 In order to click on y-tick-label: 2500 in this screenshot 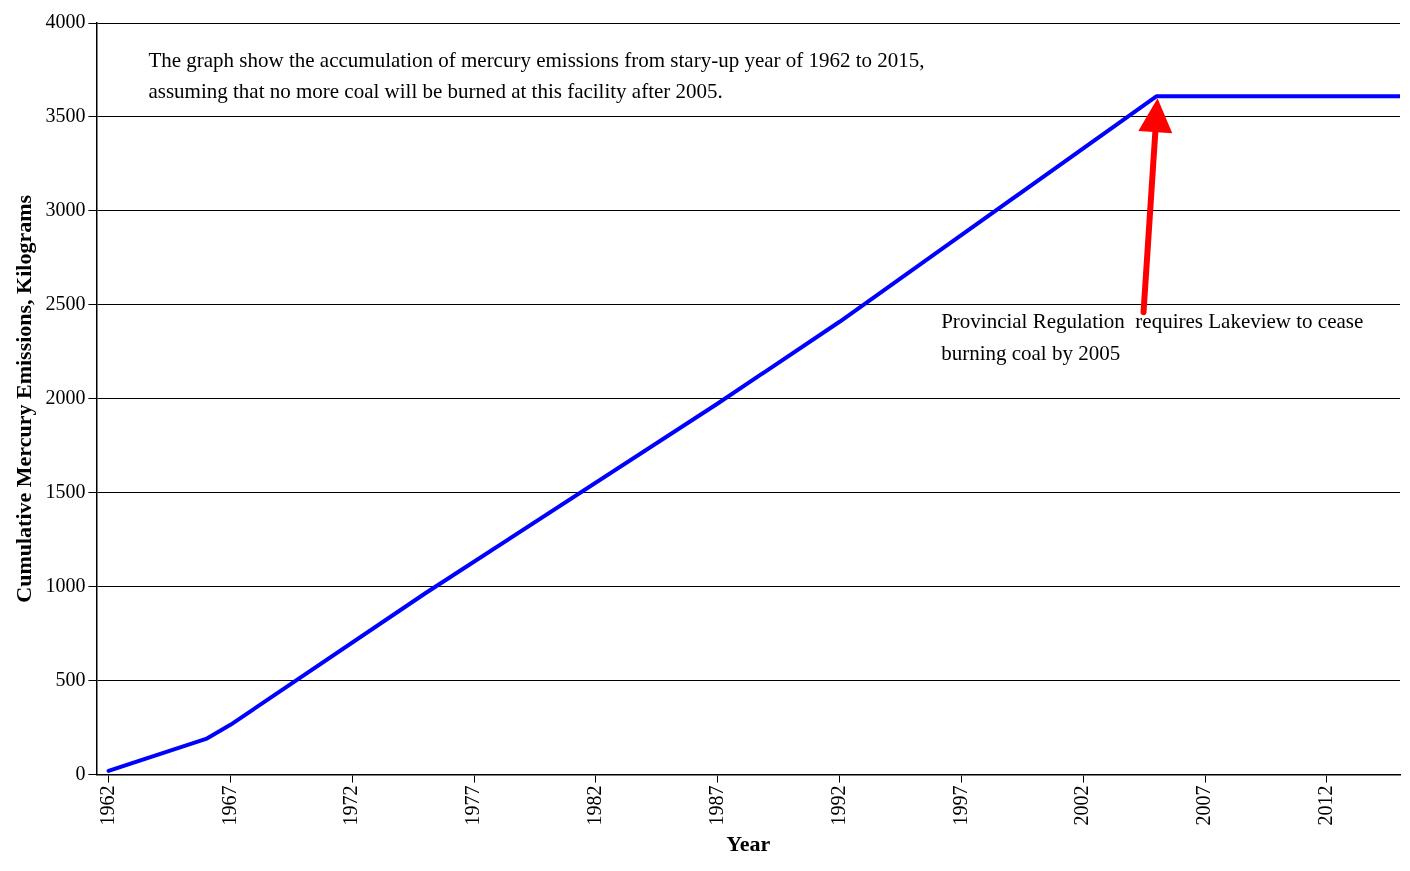, I will do `click(65, 303)`.